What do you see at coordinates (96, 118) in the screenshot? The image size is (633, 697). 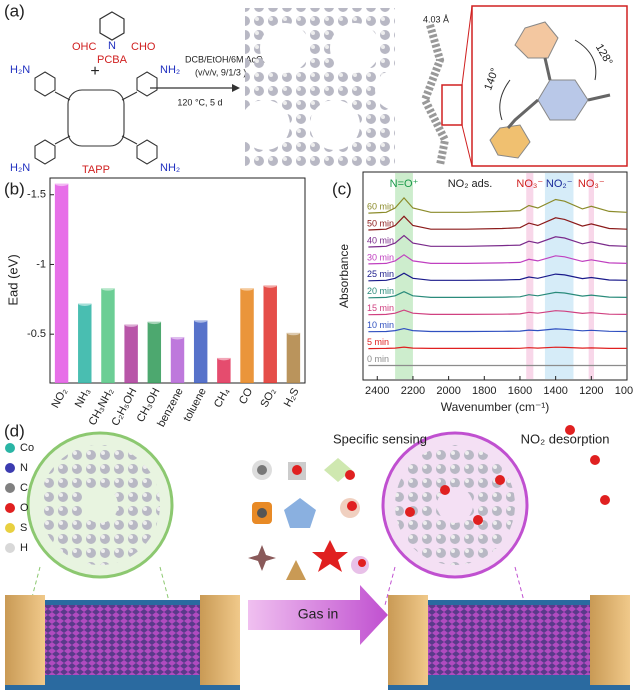 I see `porphyrin` at bounding box center [96, 118].